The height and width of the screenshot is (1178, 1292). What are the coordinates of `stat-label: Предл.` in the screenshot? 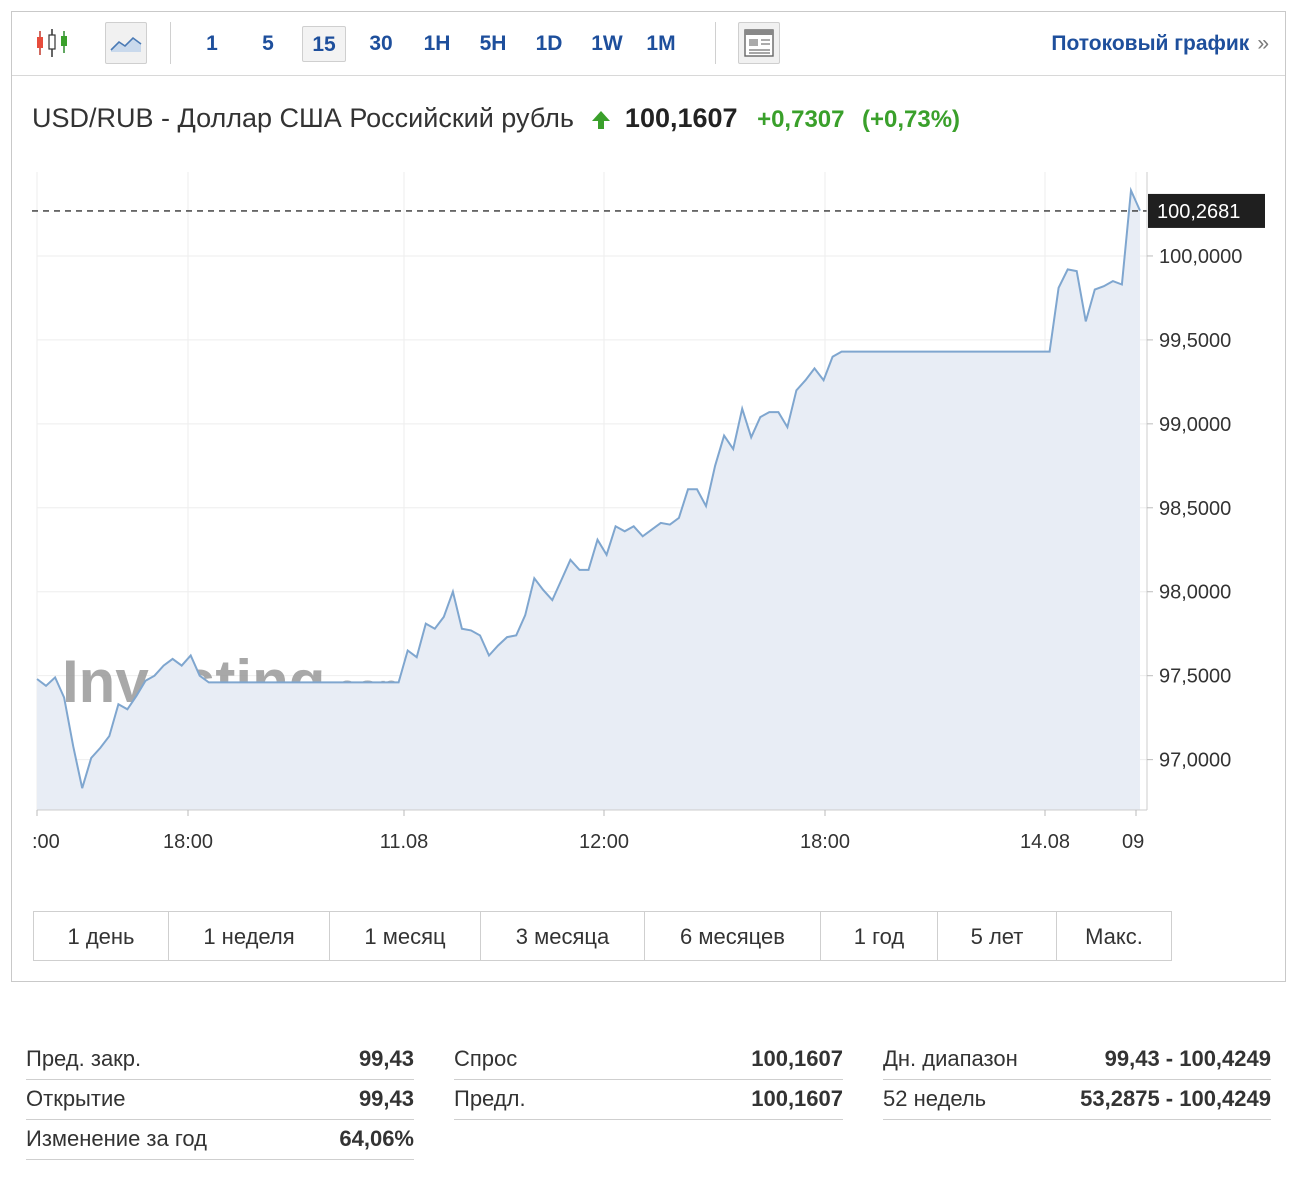 It's located at (490, 1098).